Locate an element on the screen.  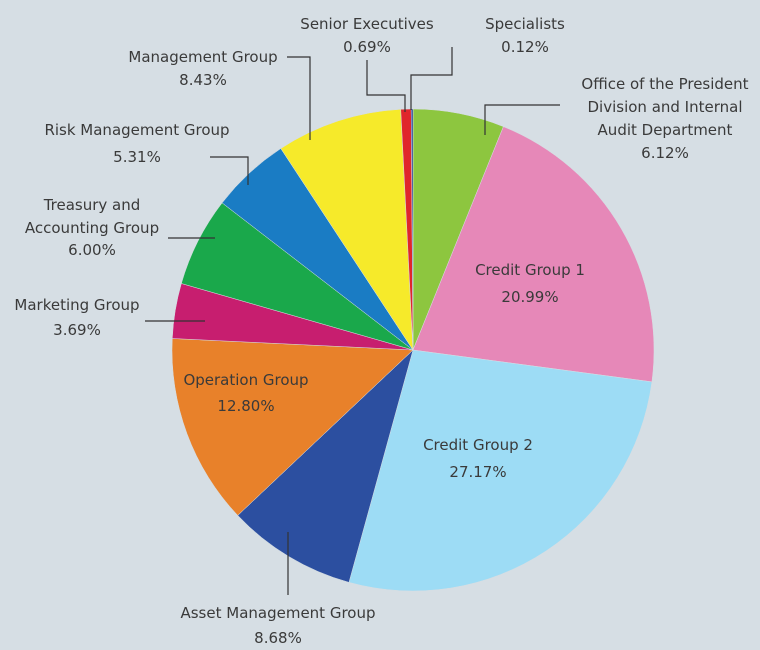
slice-label: Asset Management Group is located at coordinates (278, 613).